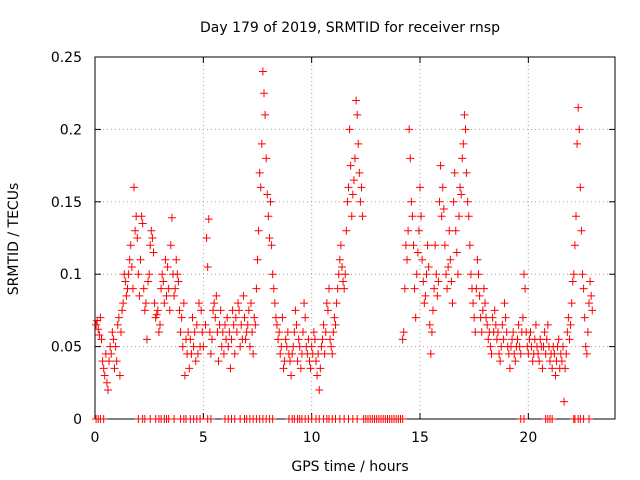  What do you see at coordinates (71, 130) in the screenshot?
I see `y-tick-label: 0.2` at bounding box center [71, 130].